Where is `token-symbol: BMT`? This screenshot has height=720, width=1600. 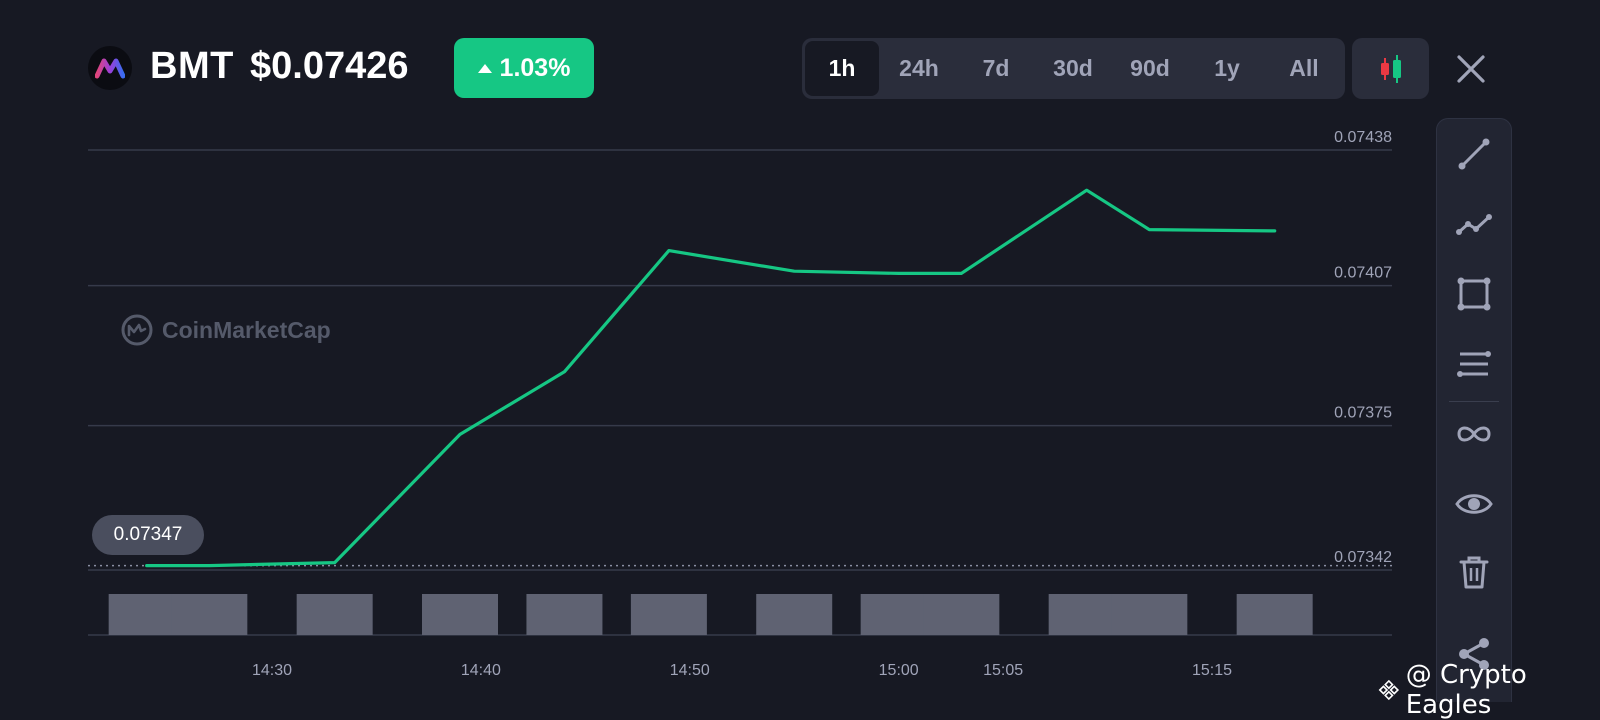 token-symbol: BMT is located at coordinates (192, 66).